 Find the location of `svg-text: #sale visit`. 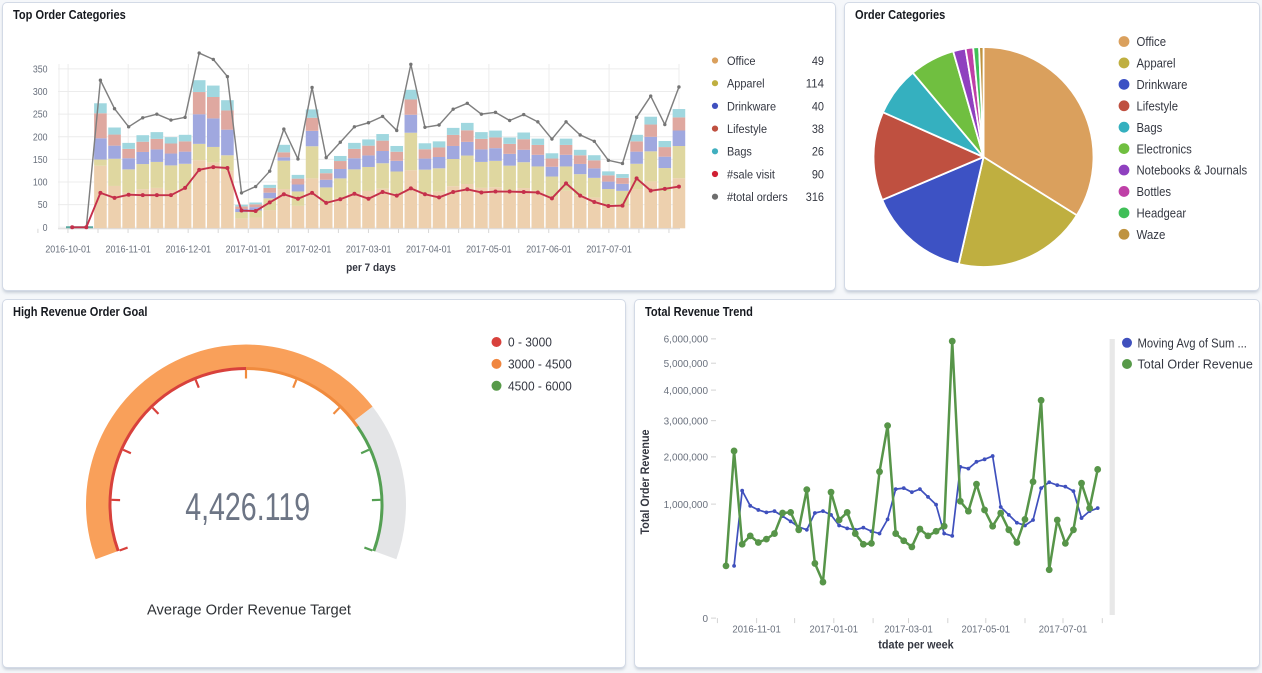

svg-text: #sale visit is located at coordinates (751, 174).